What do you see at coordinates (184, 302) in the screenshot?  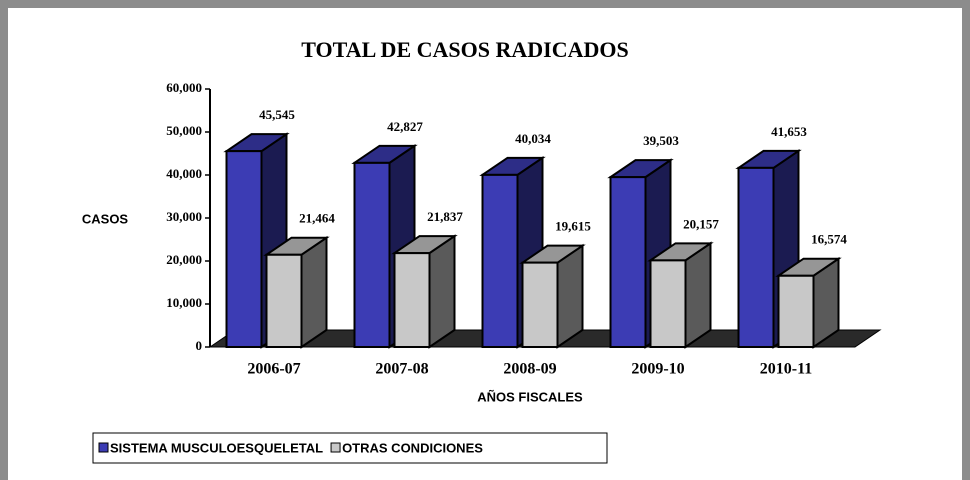 I see `y-tick-label: 10,000` at bounding box center [184, 302].